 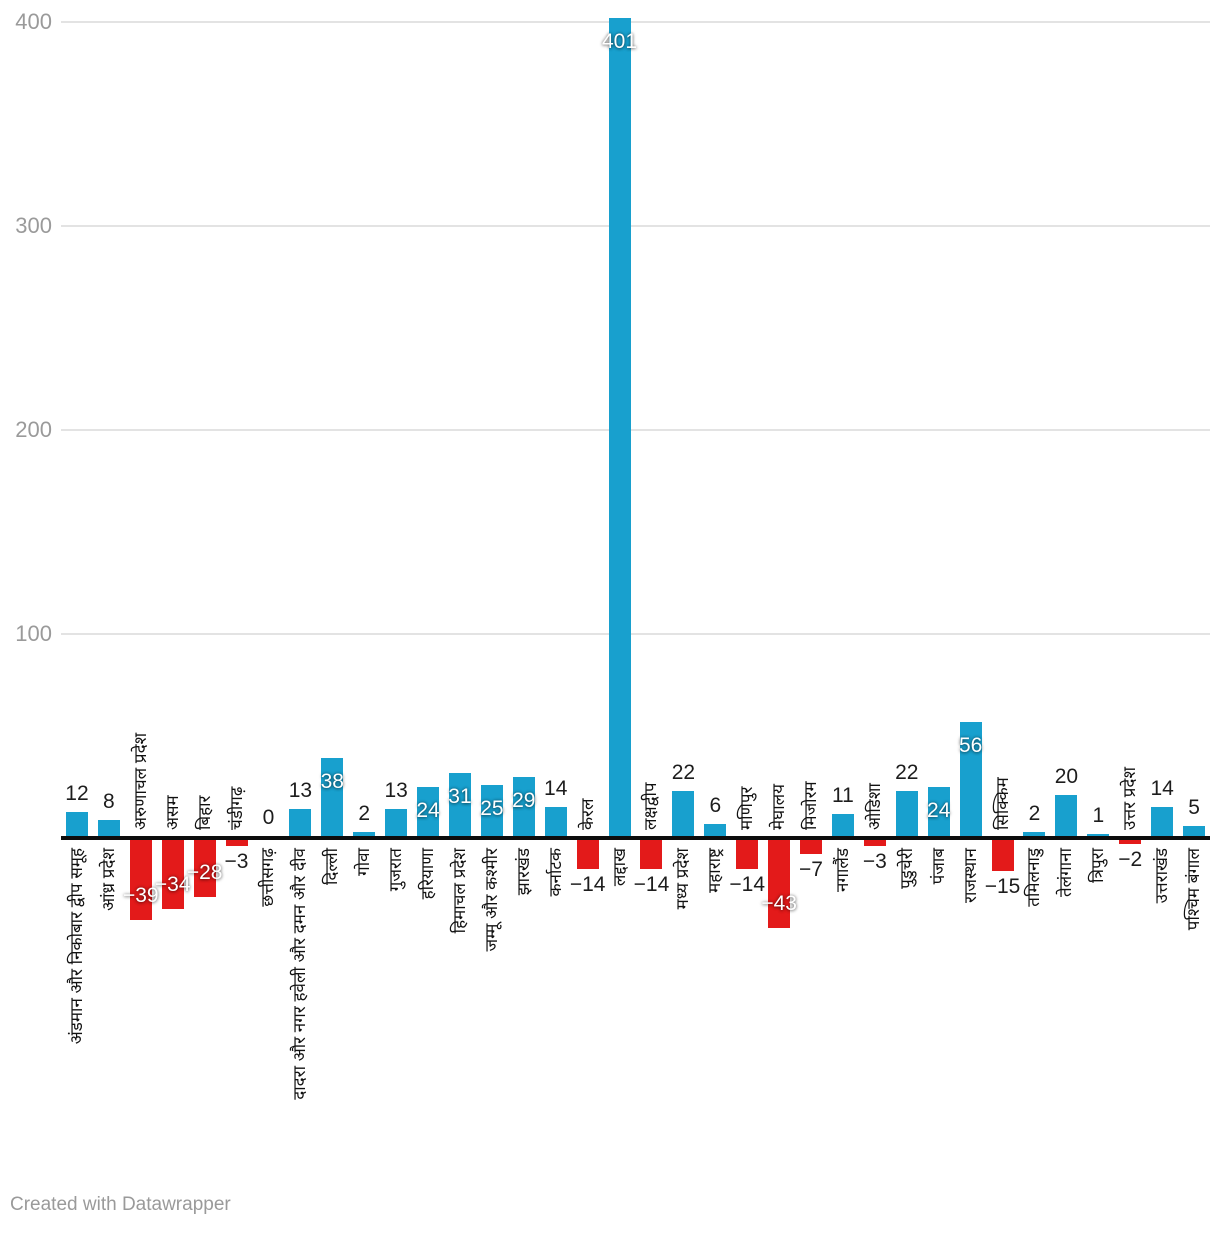 What do you see at coordinates (140, 895) in the screenshot?
I see `value-label-2: −39` at bounding box center [140, 895].